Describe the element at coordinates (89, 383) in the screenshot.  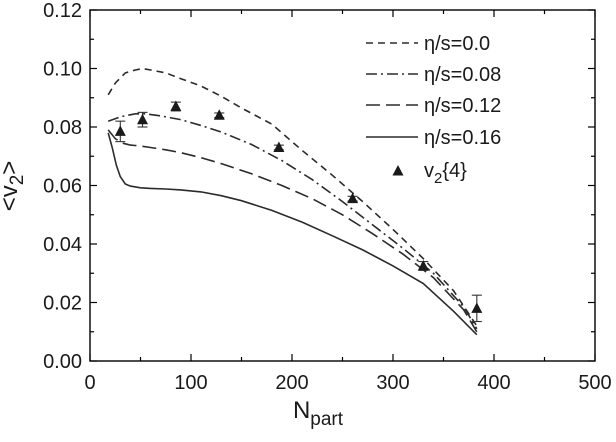
I see `x-tick-label: 0` at that location.